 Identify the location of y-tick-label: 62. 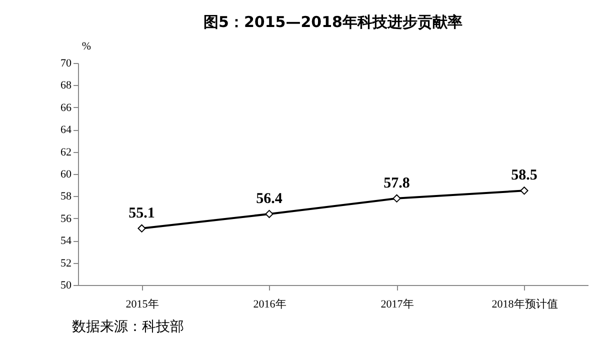
(66, 152).